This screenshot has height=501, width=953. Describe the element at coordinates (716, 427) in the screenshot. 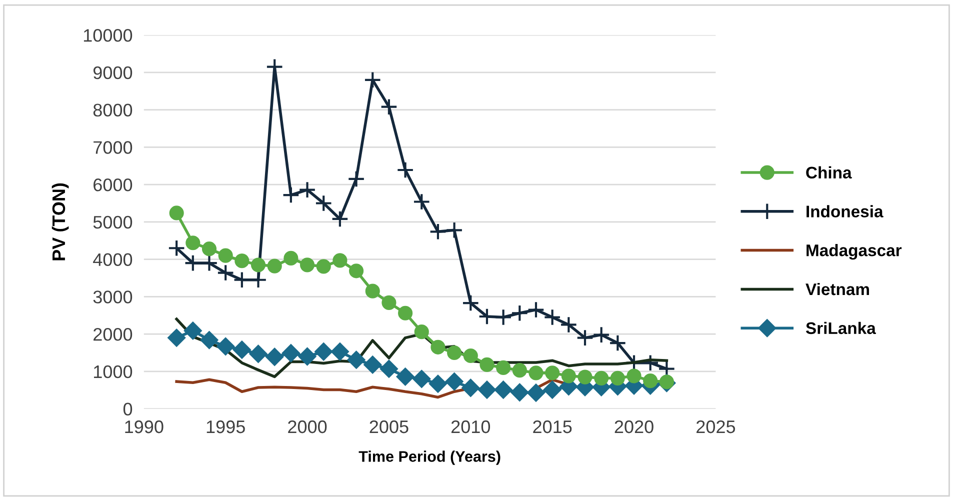

I see `x-tick-label: 2025` at that location.